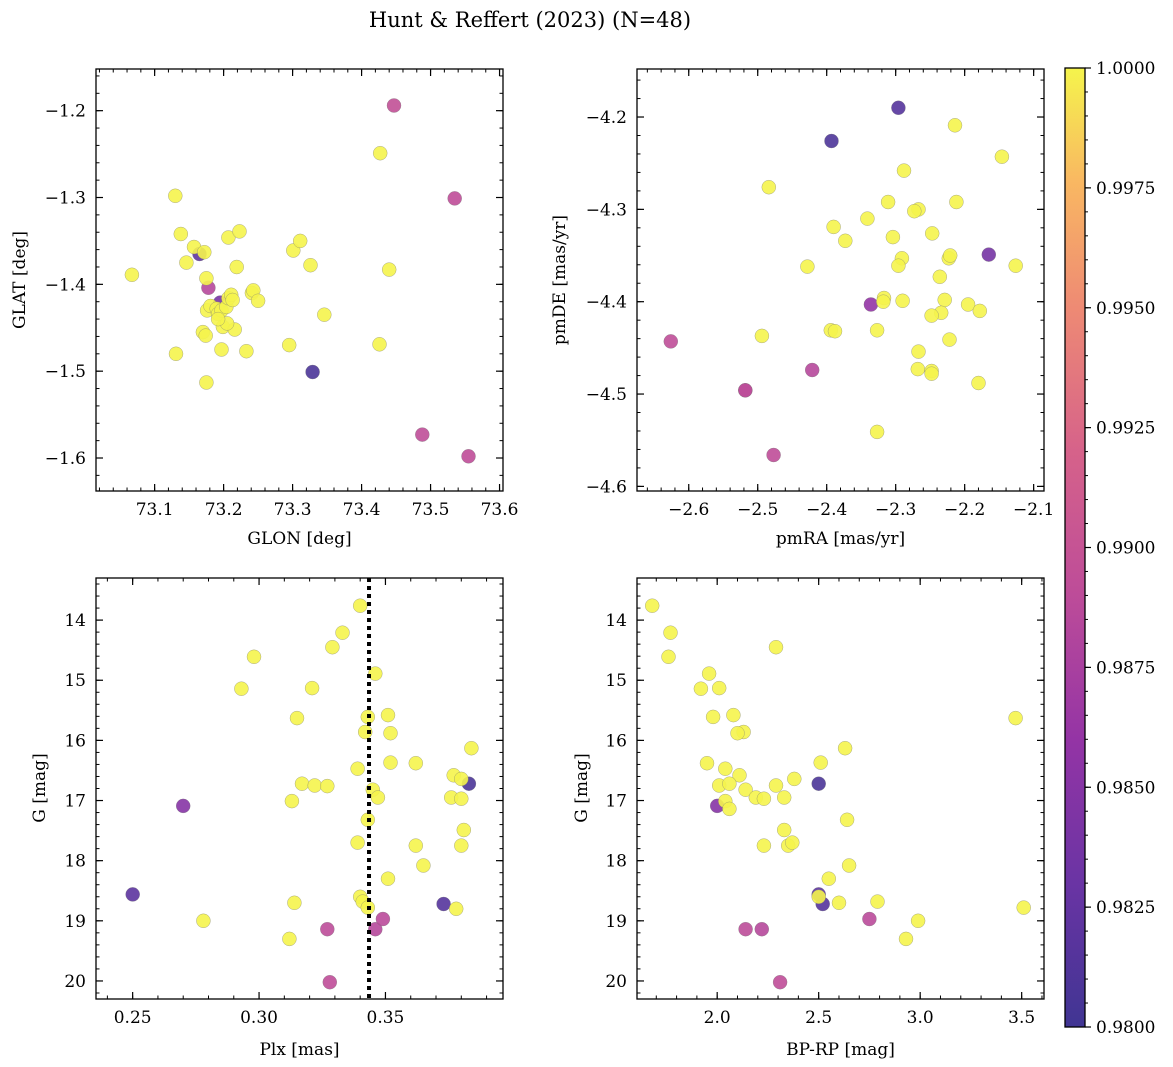  What do you see at coordinates (840, 1050) in the screenshot?
I see `x-axis-label: BP-RP [mag]` at bounding box center [840, 1050].